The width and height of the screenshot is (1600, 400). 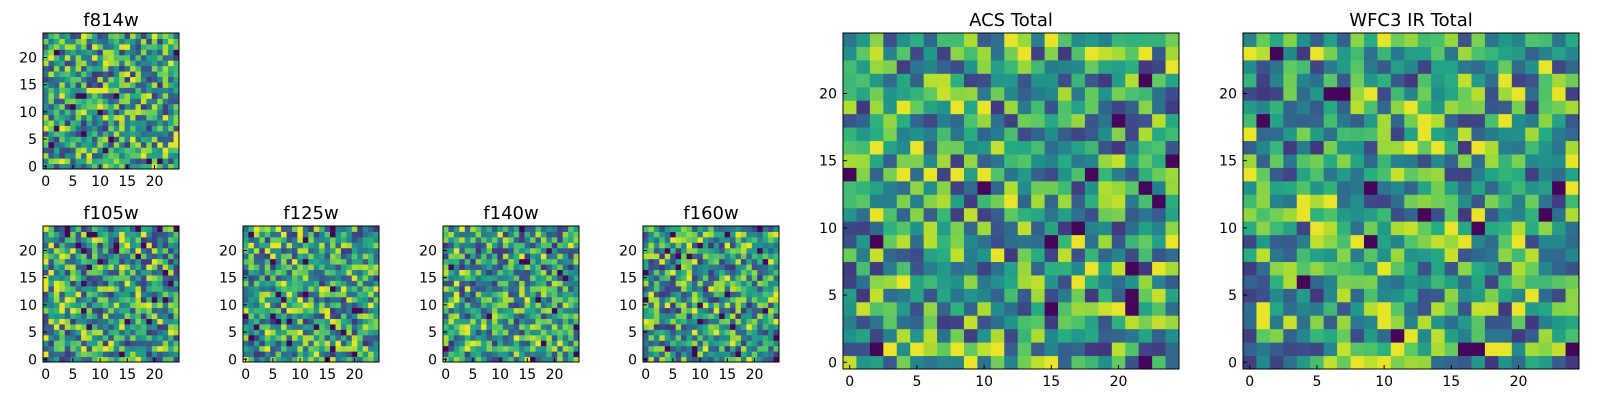 What do you see at coordinates (511, 294) in the screenshot?
I see `axes-frame` at bounding box center [511, 294].